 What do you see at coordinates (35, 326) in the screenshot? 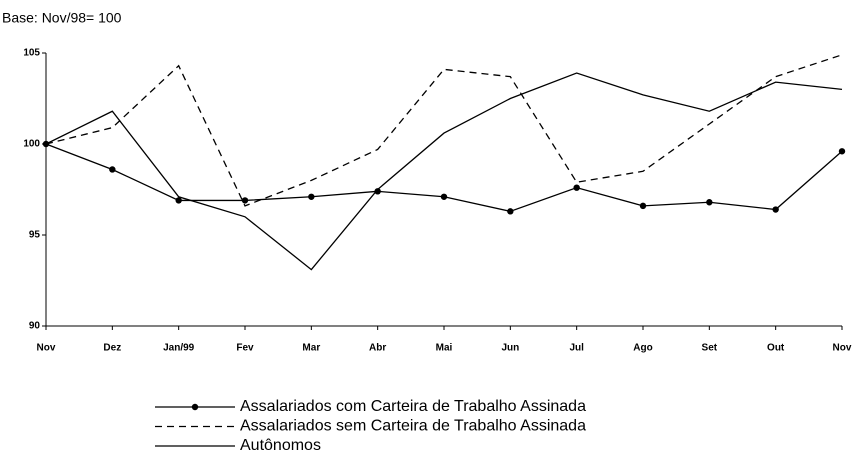
I see `y-tick-label: 90` at bounding box center [35, 326].